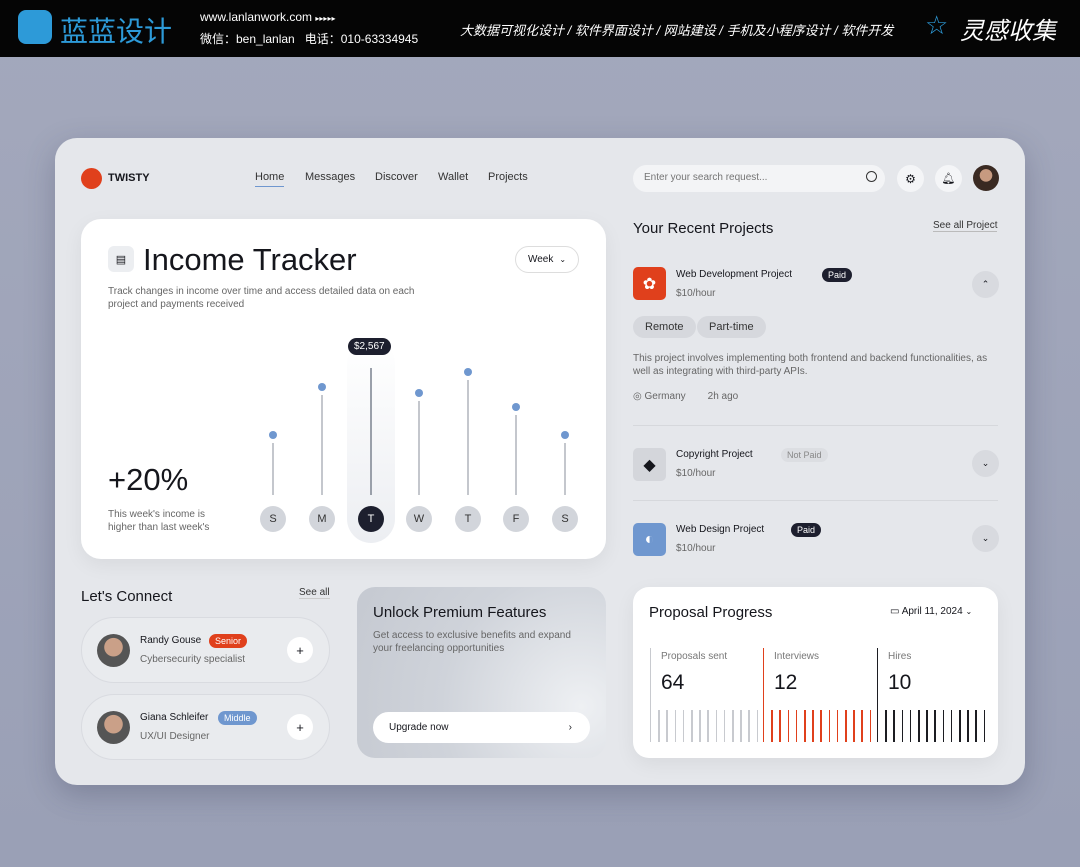 Image resolution: width=1080 pixels, height=867 pixels. I want to click on person-name: Randy Gouse, so click(171, 640).